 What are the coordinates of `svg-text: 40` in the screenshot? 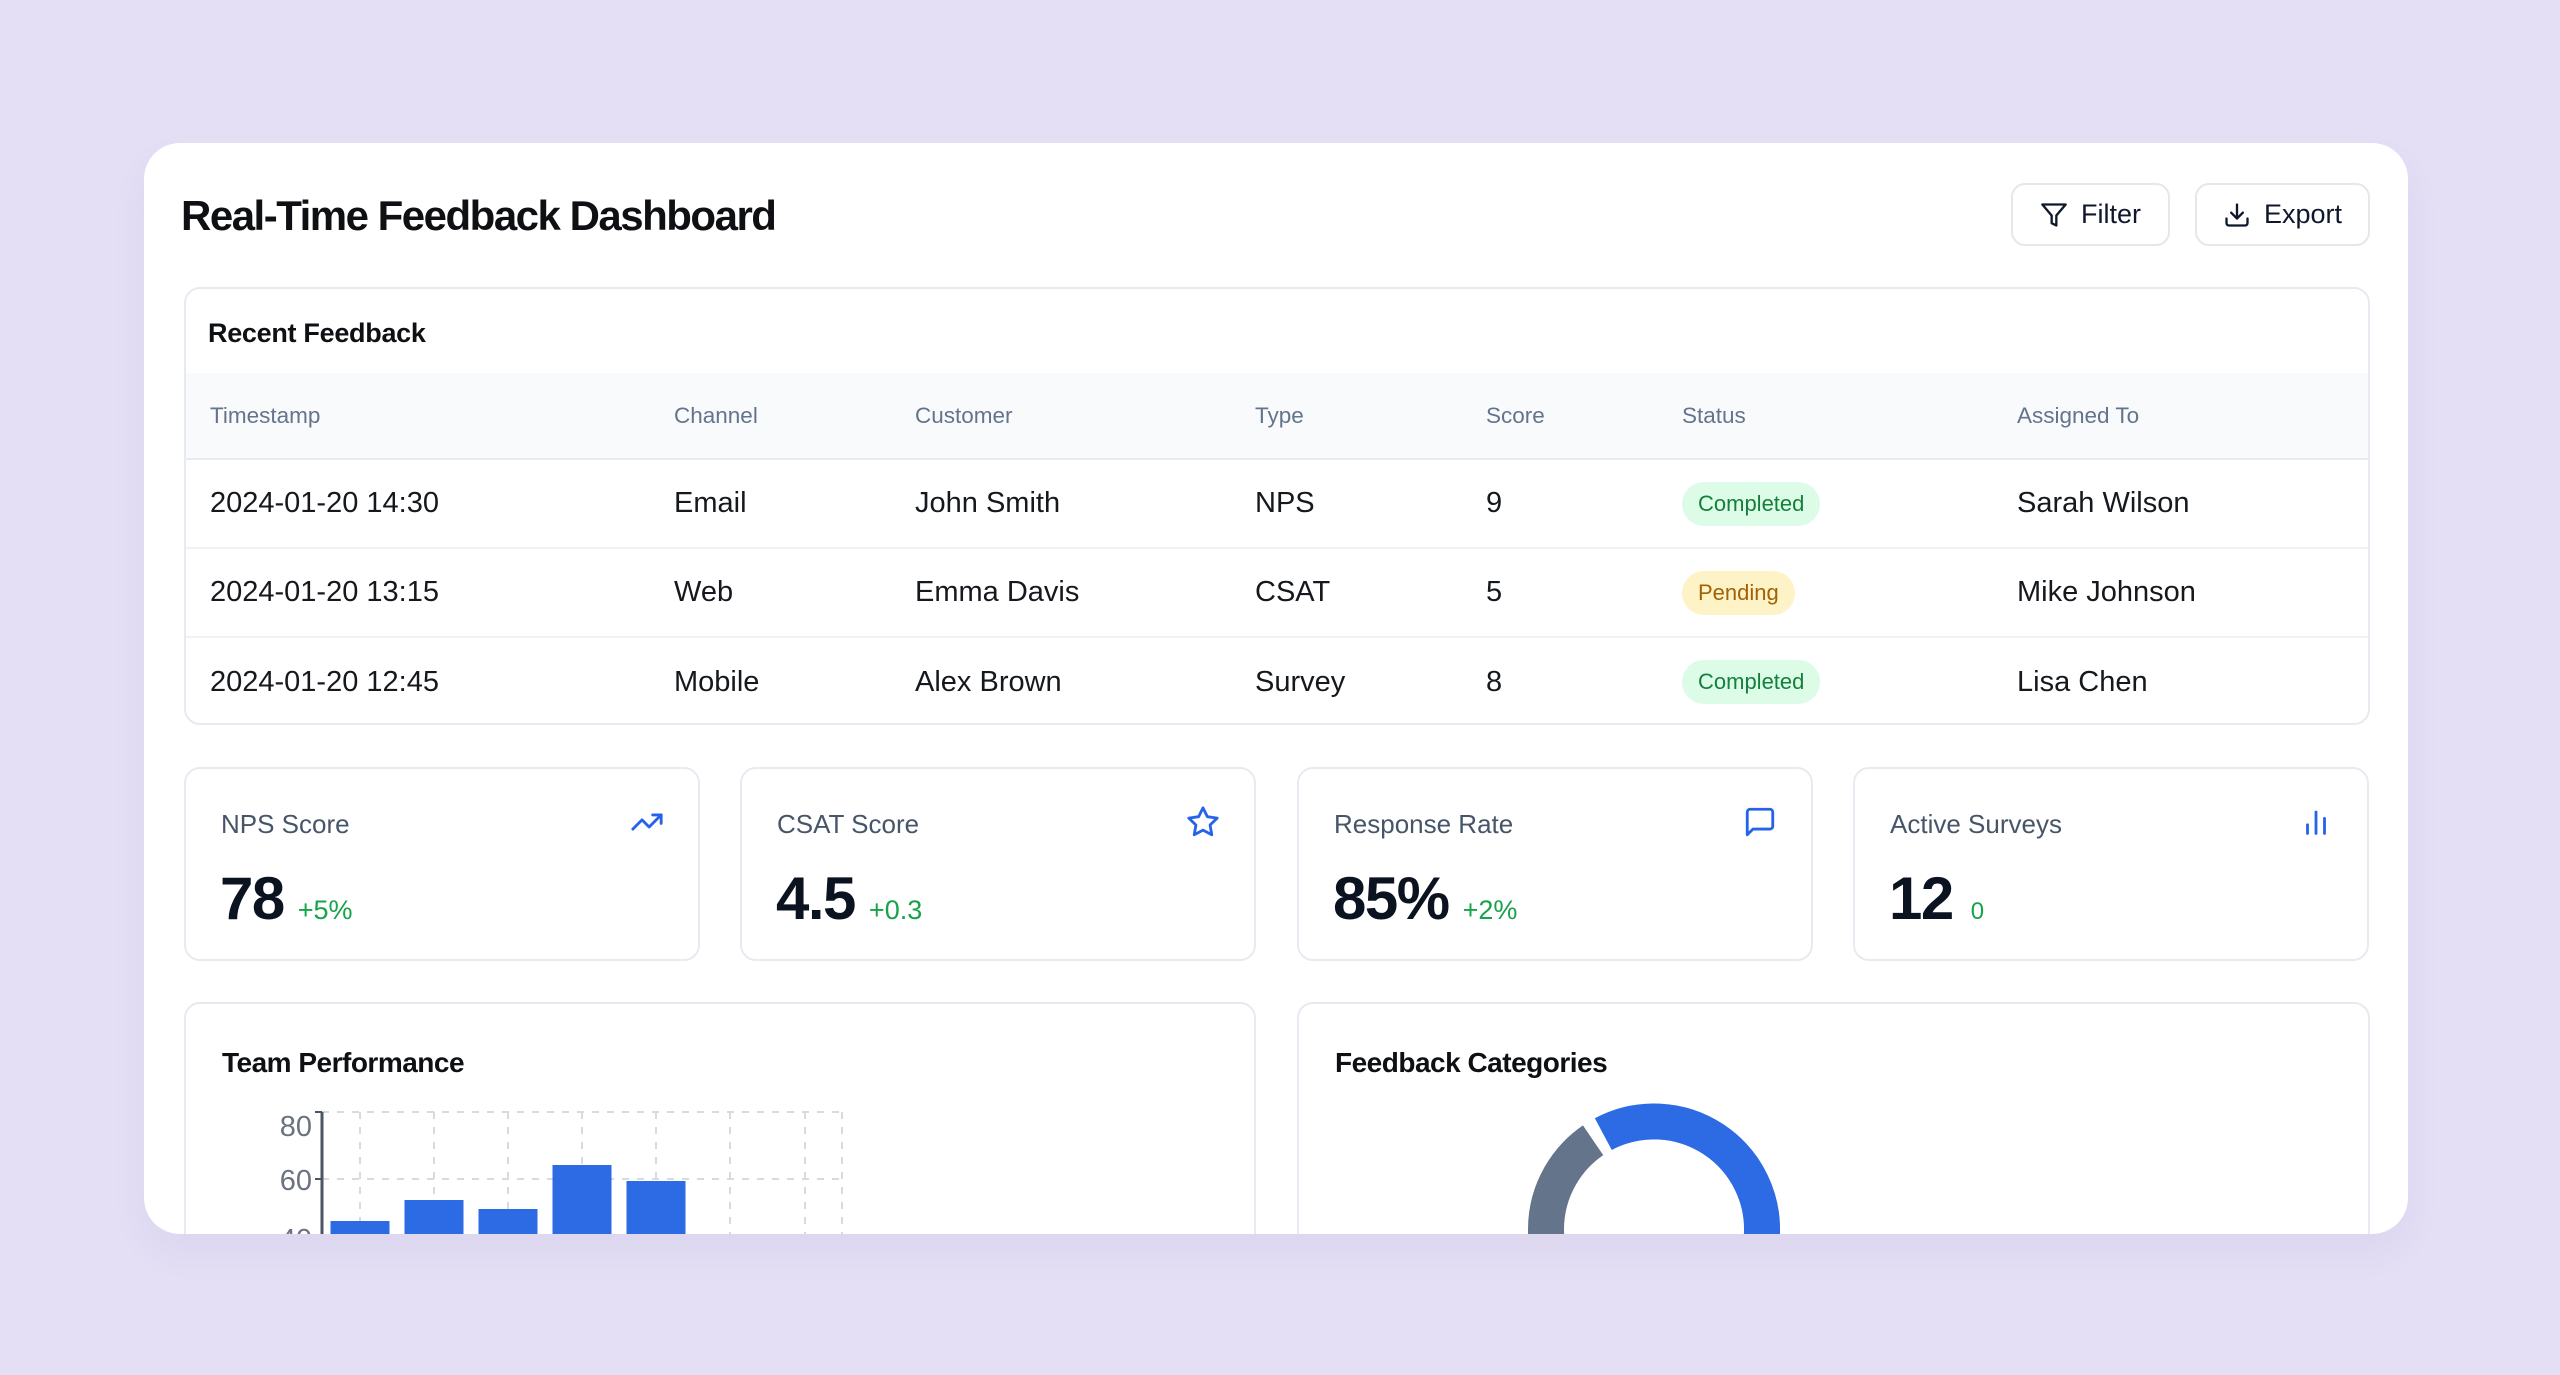 It's located at (296, 1229).